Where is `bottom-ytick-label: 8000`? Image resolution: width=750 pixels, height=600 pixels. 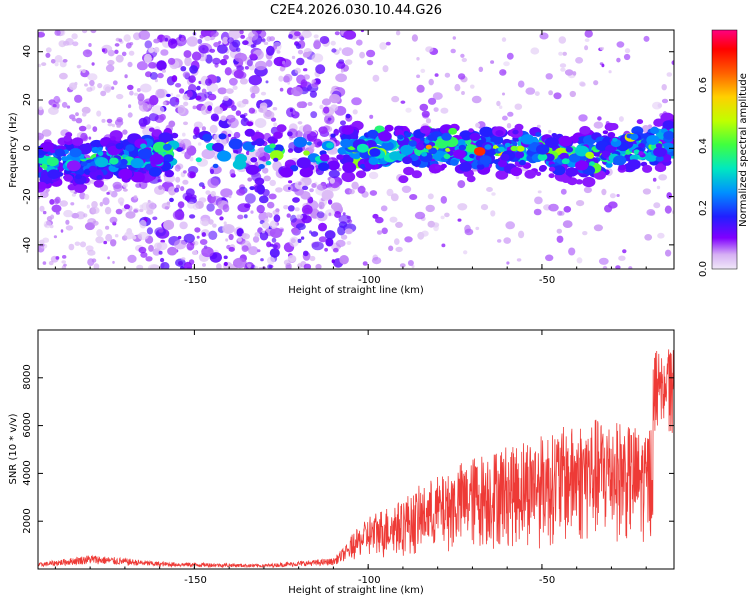 bottom-ytick-label: 8000 is located at coordinates (27, 376).